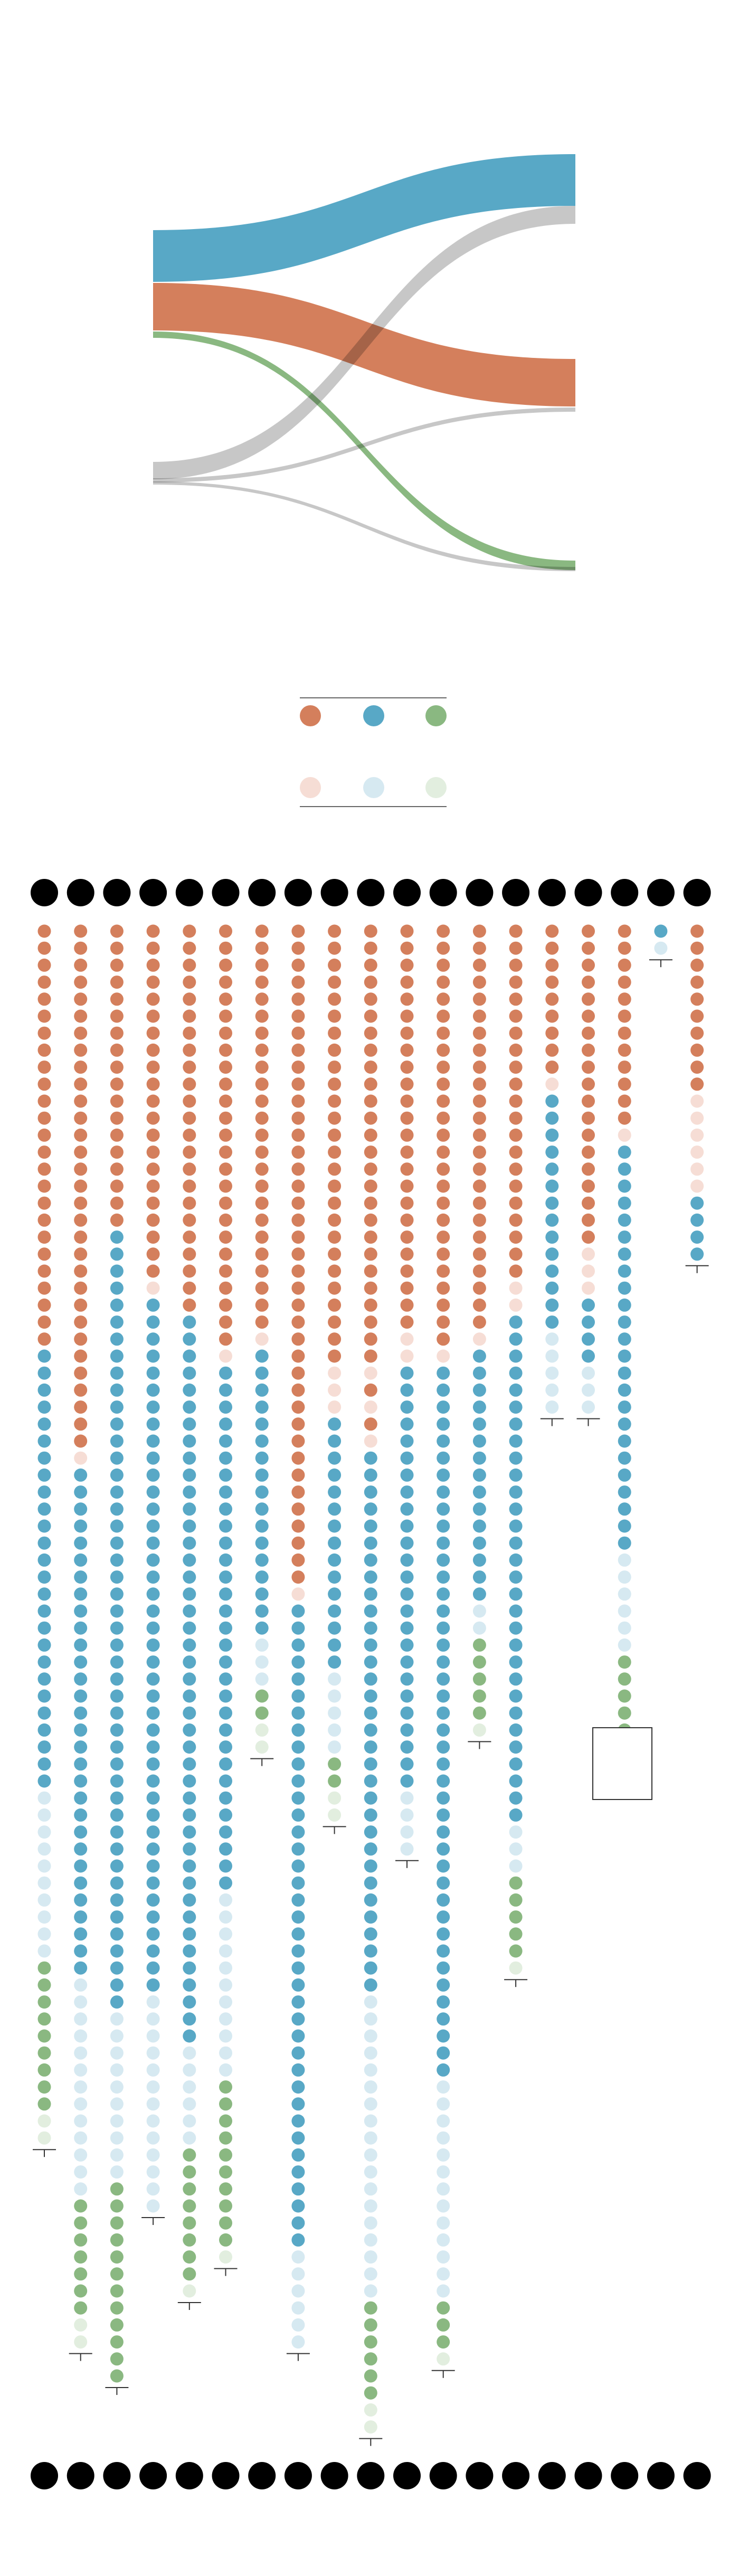 The height and width of the screenshot is (2576, 739). What do you see at coordinates (364, 342) in the screenshot?
I see `sankey-flow-gray` at bounding box center [364, 342].